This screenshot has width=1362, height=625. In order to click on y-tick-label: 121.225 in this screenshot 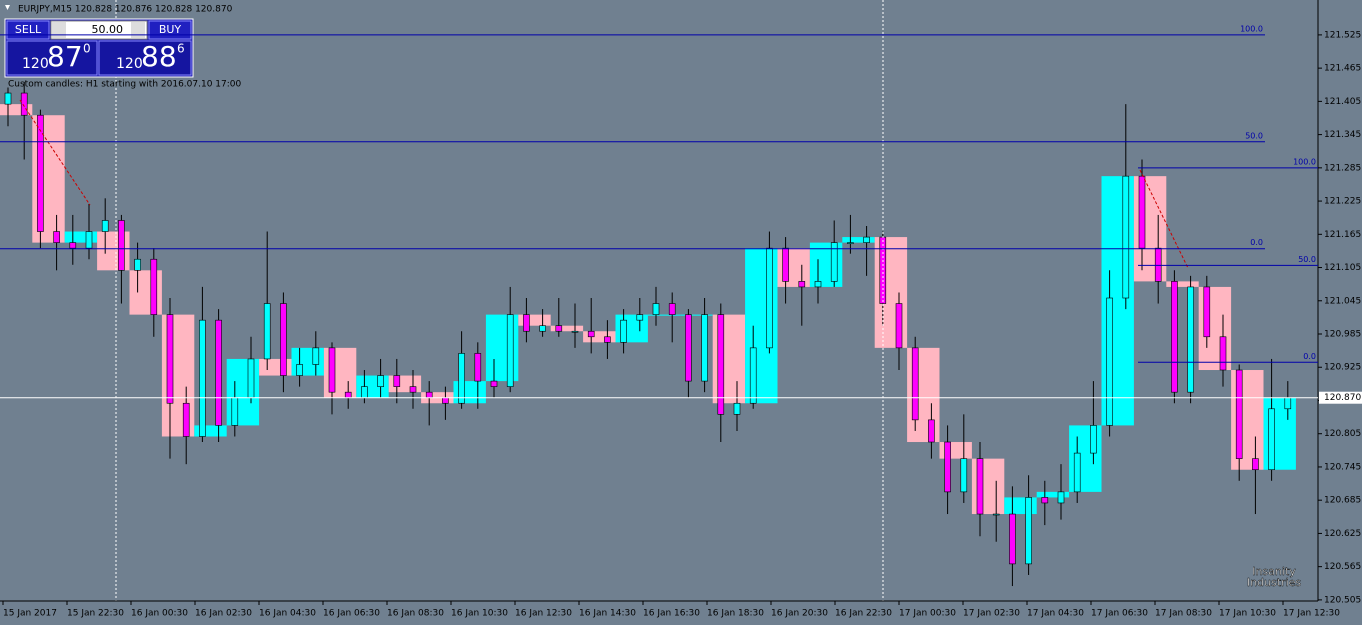, I will do `click(1342, 202)`.